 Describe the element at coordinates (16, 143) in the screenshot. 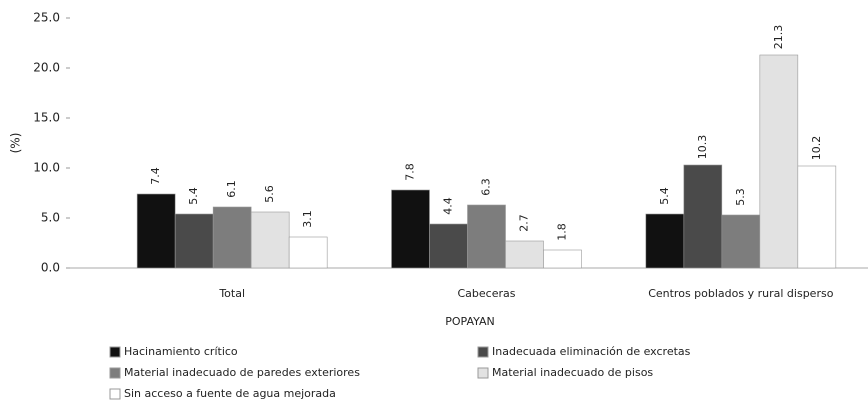

I see `y-axis-label: (%)` at that location.